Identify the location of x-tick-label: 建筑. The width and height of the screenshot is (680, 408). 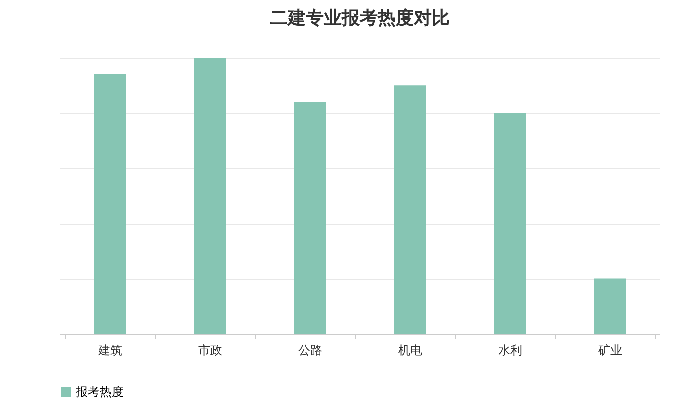
(110, 351).